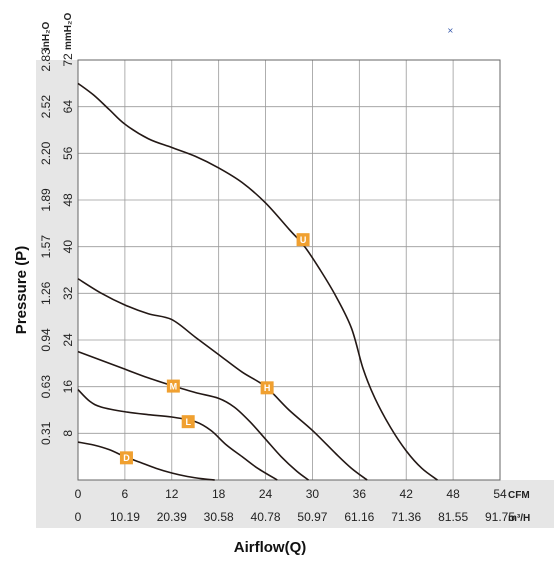 This screenshot has width=554, height=575. Describe the element at coordinates (519, 495) in the screenshot. I see `x-unit-primary: CFM` at that location.